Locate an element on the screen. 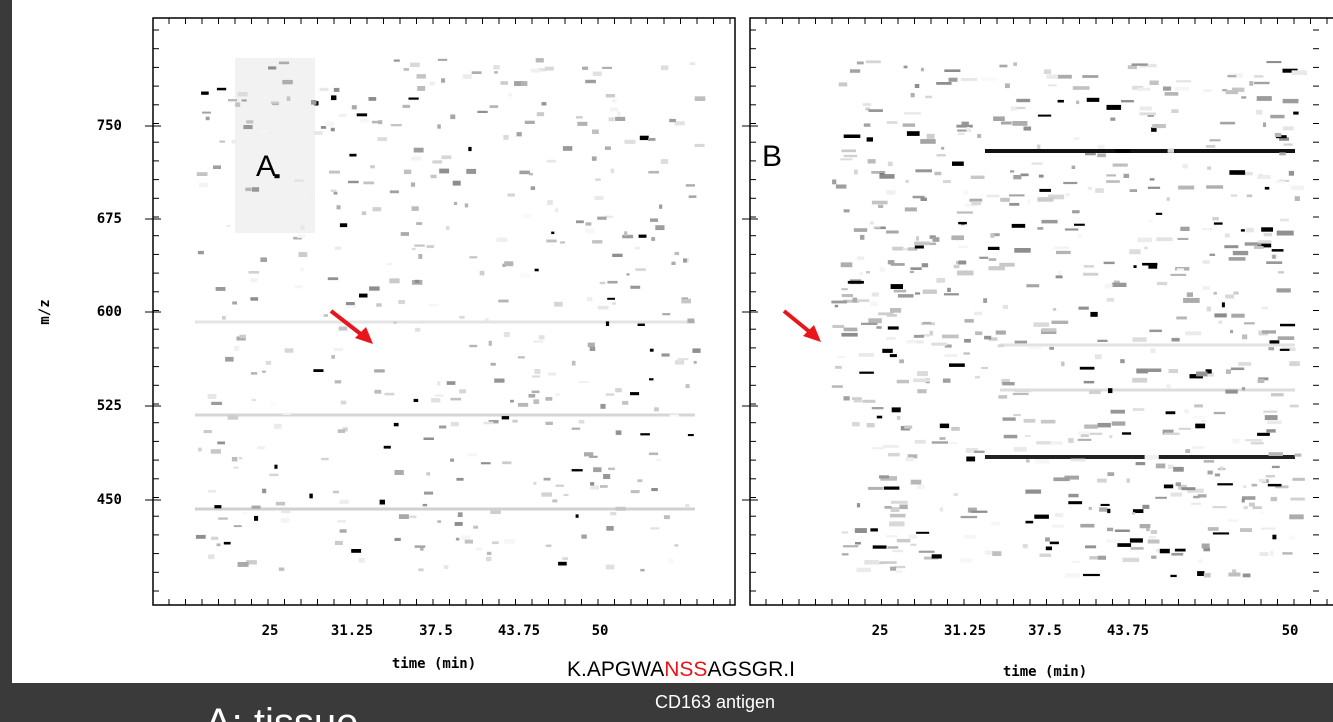 This screenshot has width=1333, height=722. x-tick-label: 50 is located at coordinates (1290, 631).